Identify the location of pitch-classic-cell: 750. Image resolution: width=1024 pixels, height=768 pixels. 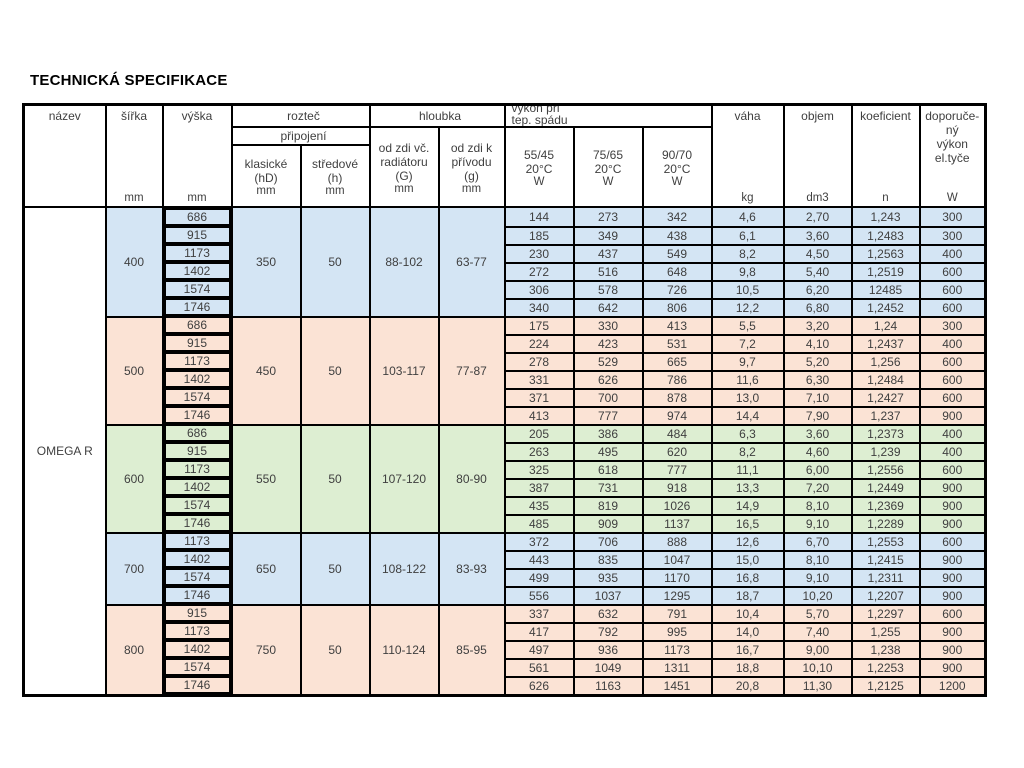
(266, 650).